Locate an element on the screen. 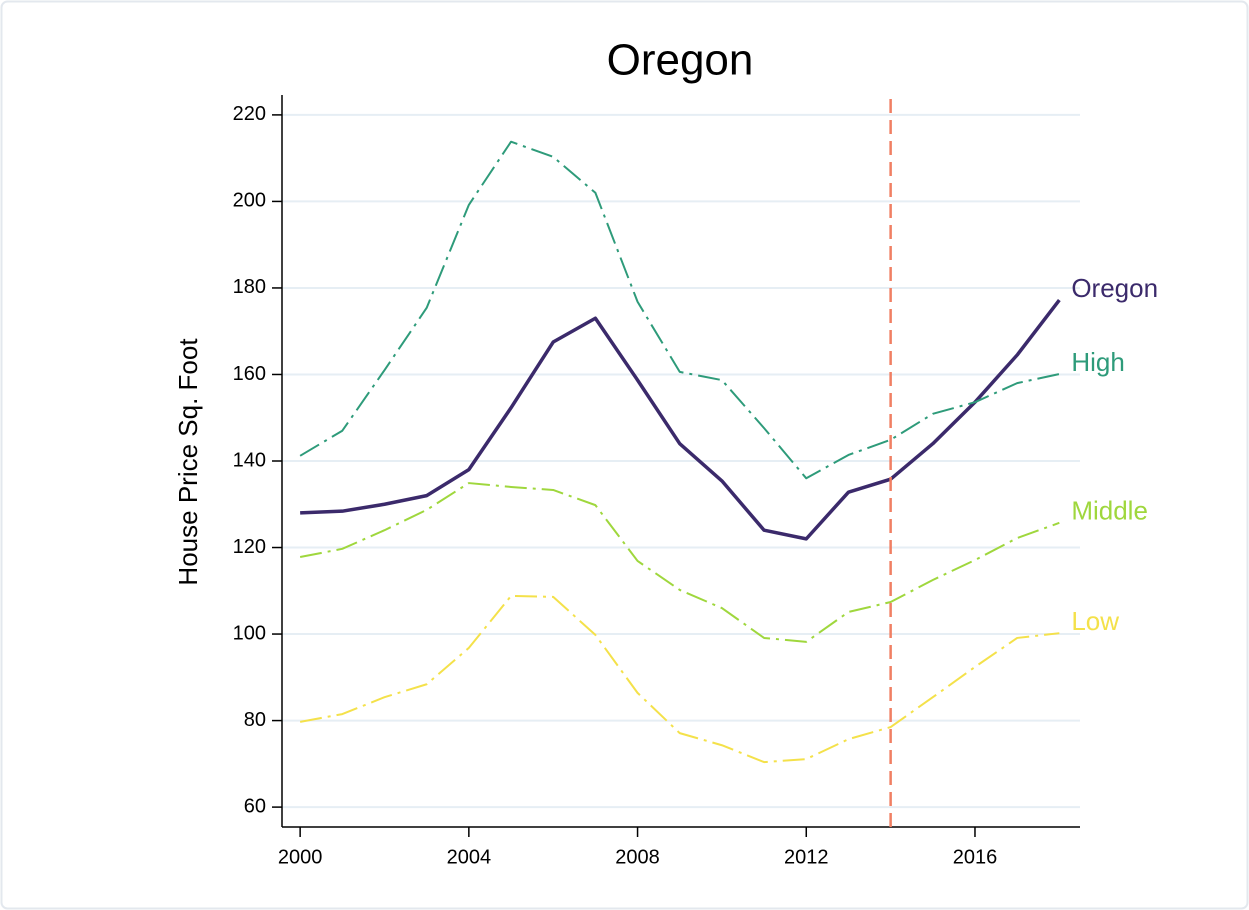  y-tick-label: 200 is located at coordinates (249, 201).